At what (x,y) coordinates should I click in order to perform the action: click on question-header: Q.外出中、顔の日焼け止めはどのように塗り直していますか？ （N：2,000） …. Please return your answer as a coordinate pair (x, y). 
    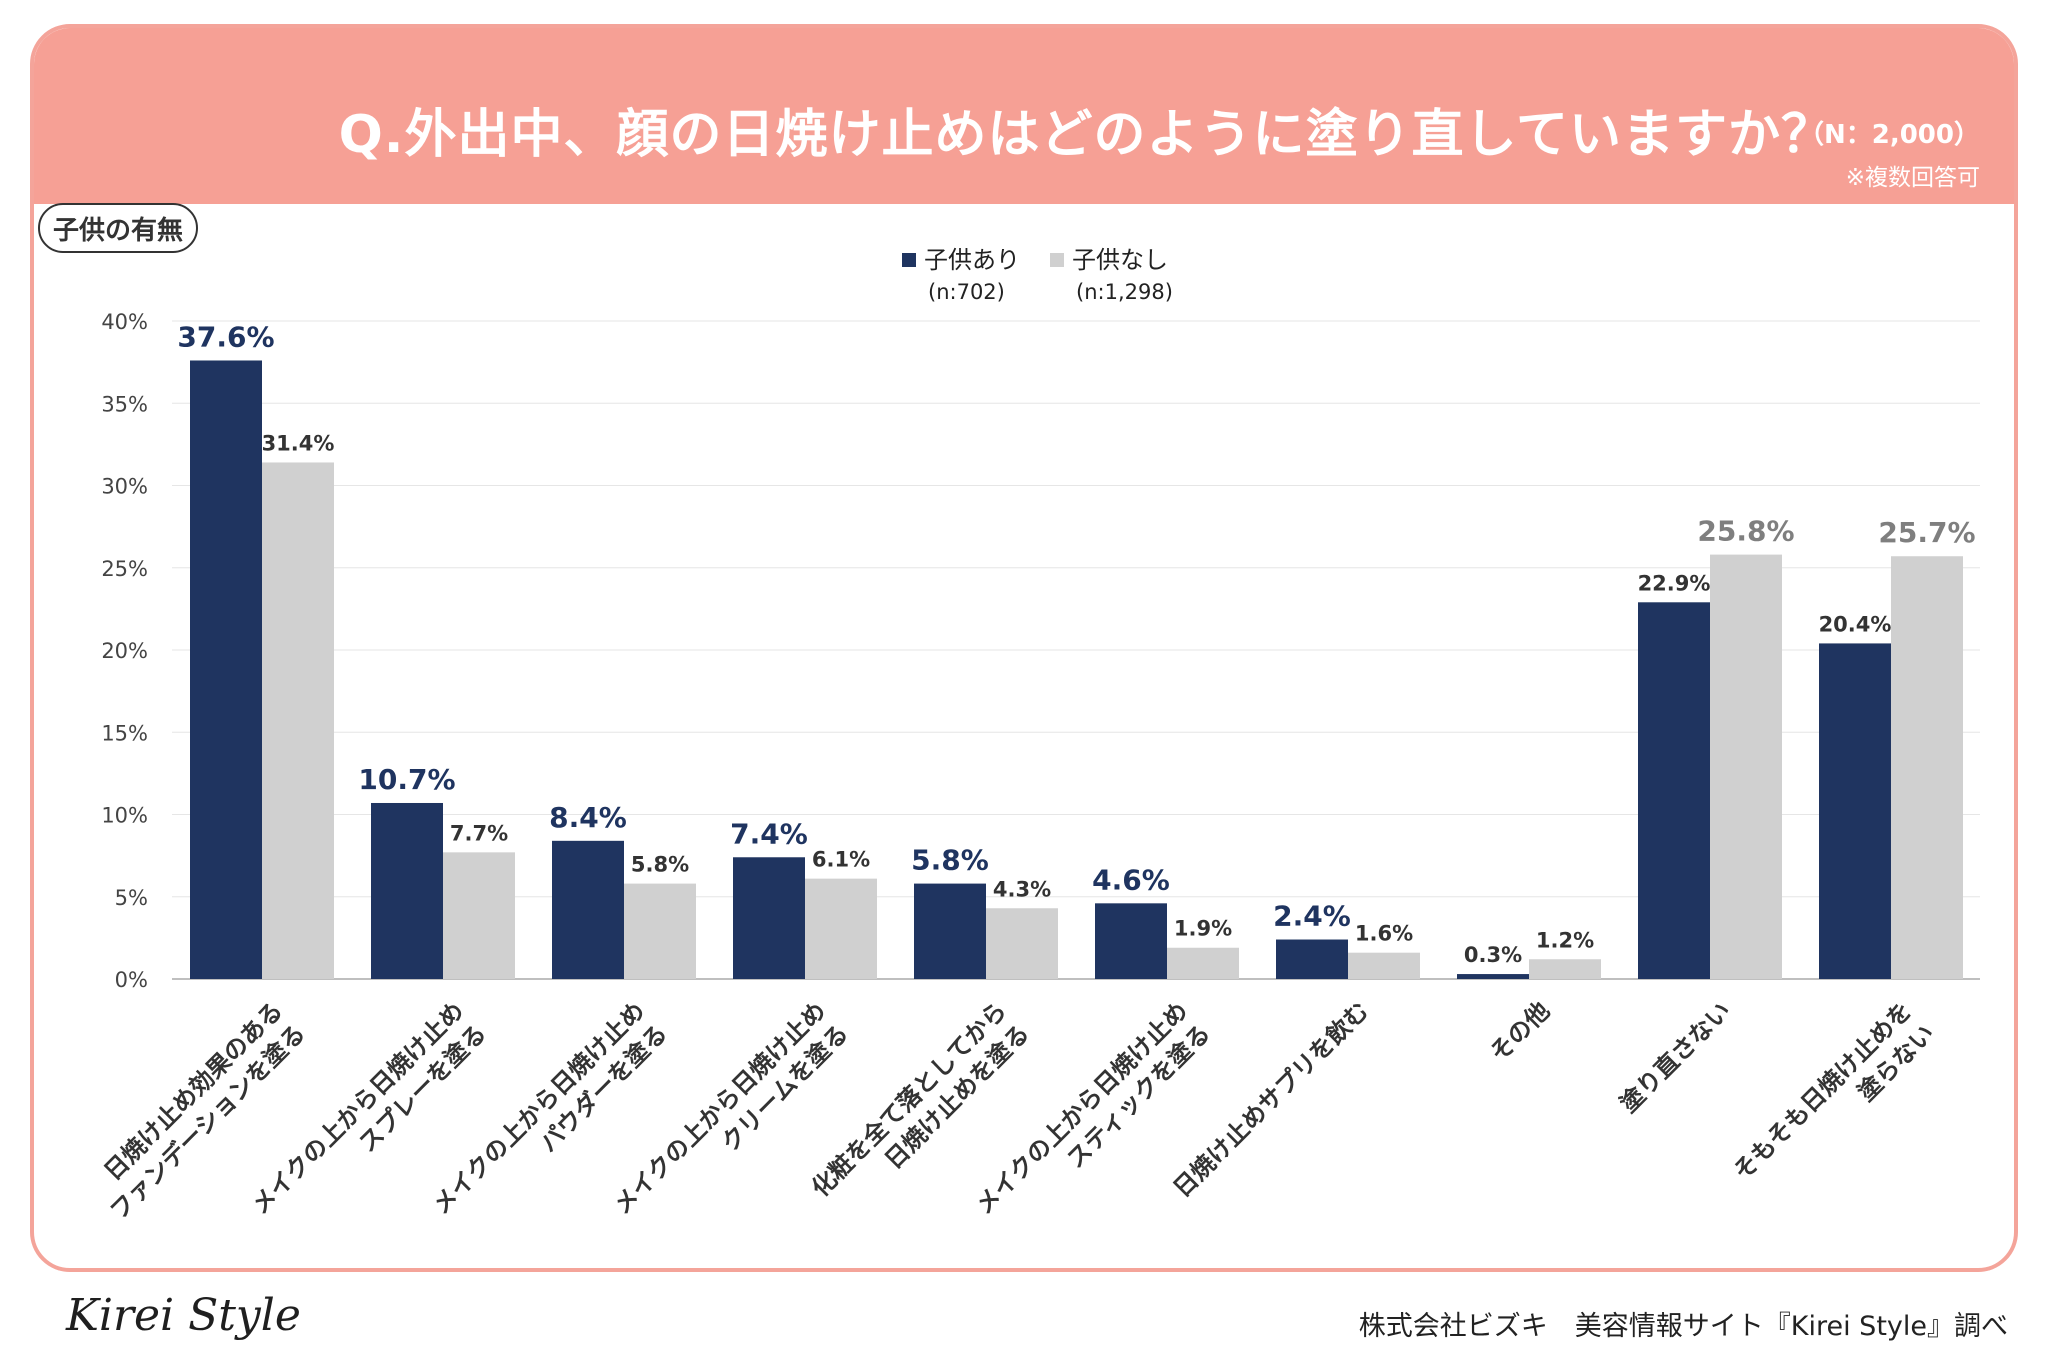
    Looking at the image, I should click on (1024, 116).